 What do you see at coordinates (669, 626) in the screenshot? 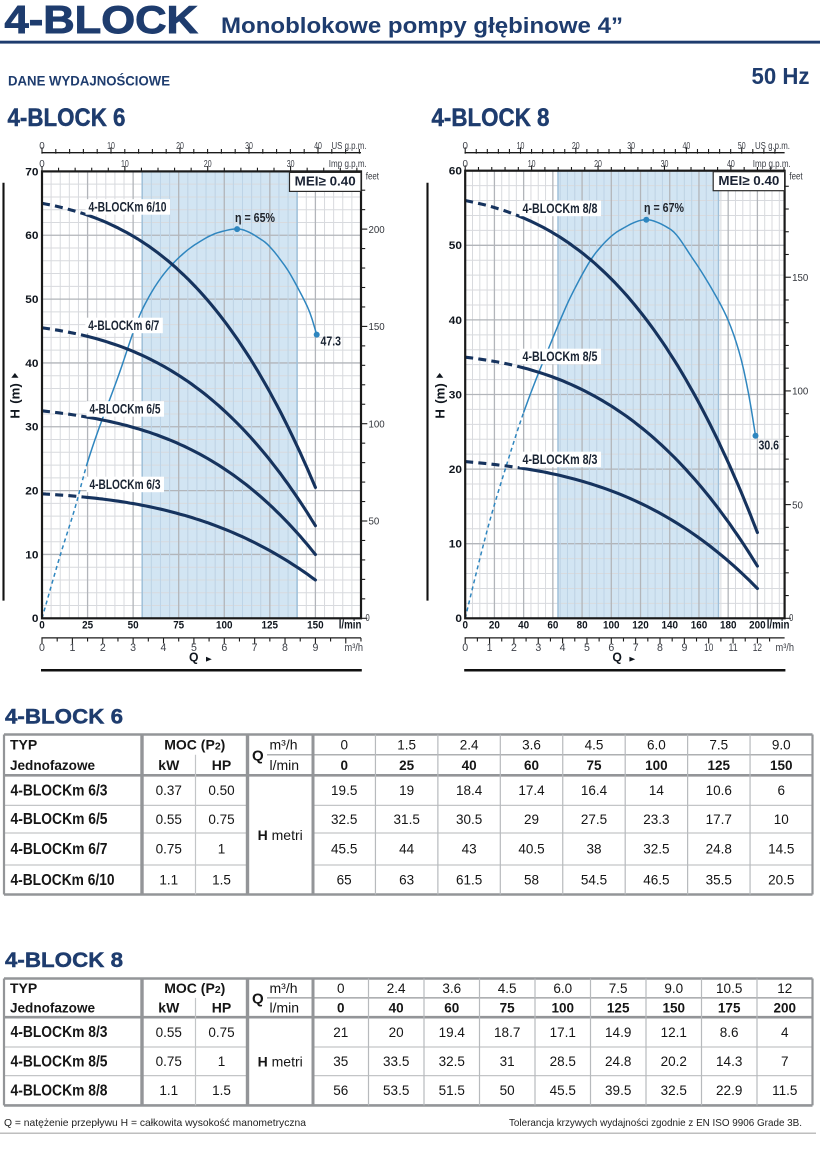
I see `svg-text: 140` at bounding box center [669, 626].